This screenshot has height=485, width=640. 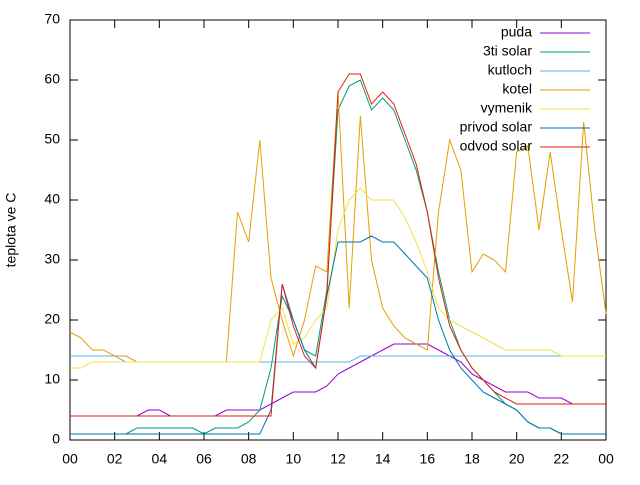 I want to click on legend-label: kotel, so click(x=517, y=89).